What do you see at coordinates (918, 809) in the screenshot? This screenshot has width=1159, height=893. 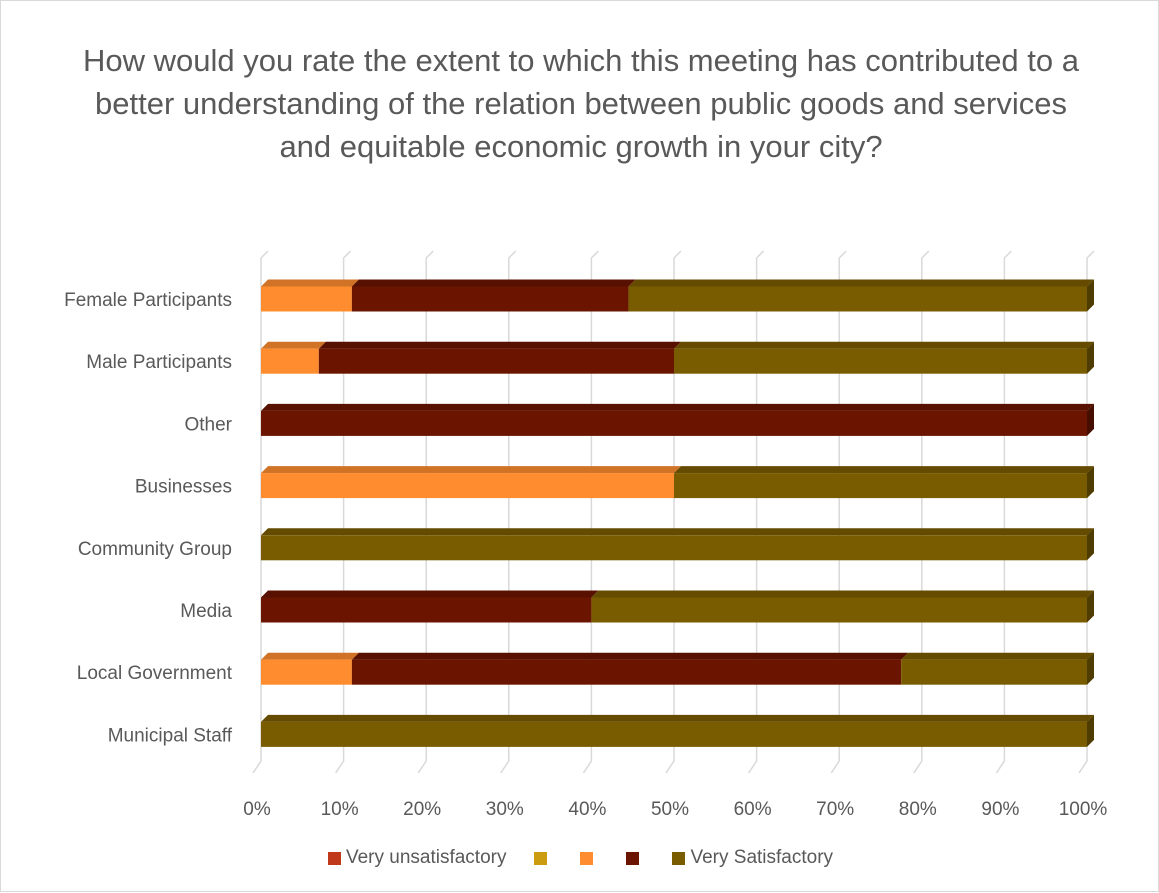 I see `x-tick-label: 80%` at bounding box center [918, 809].